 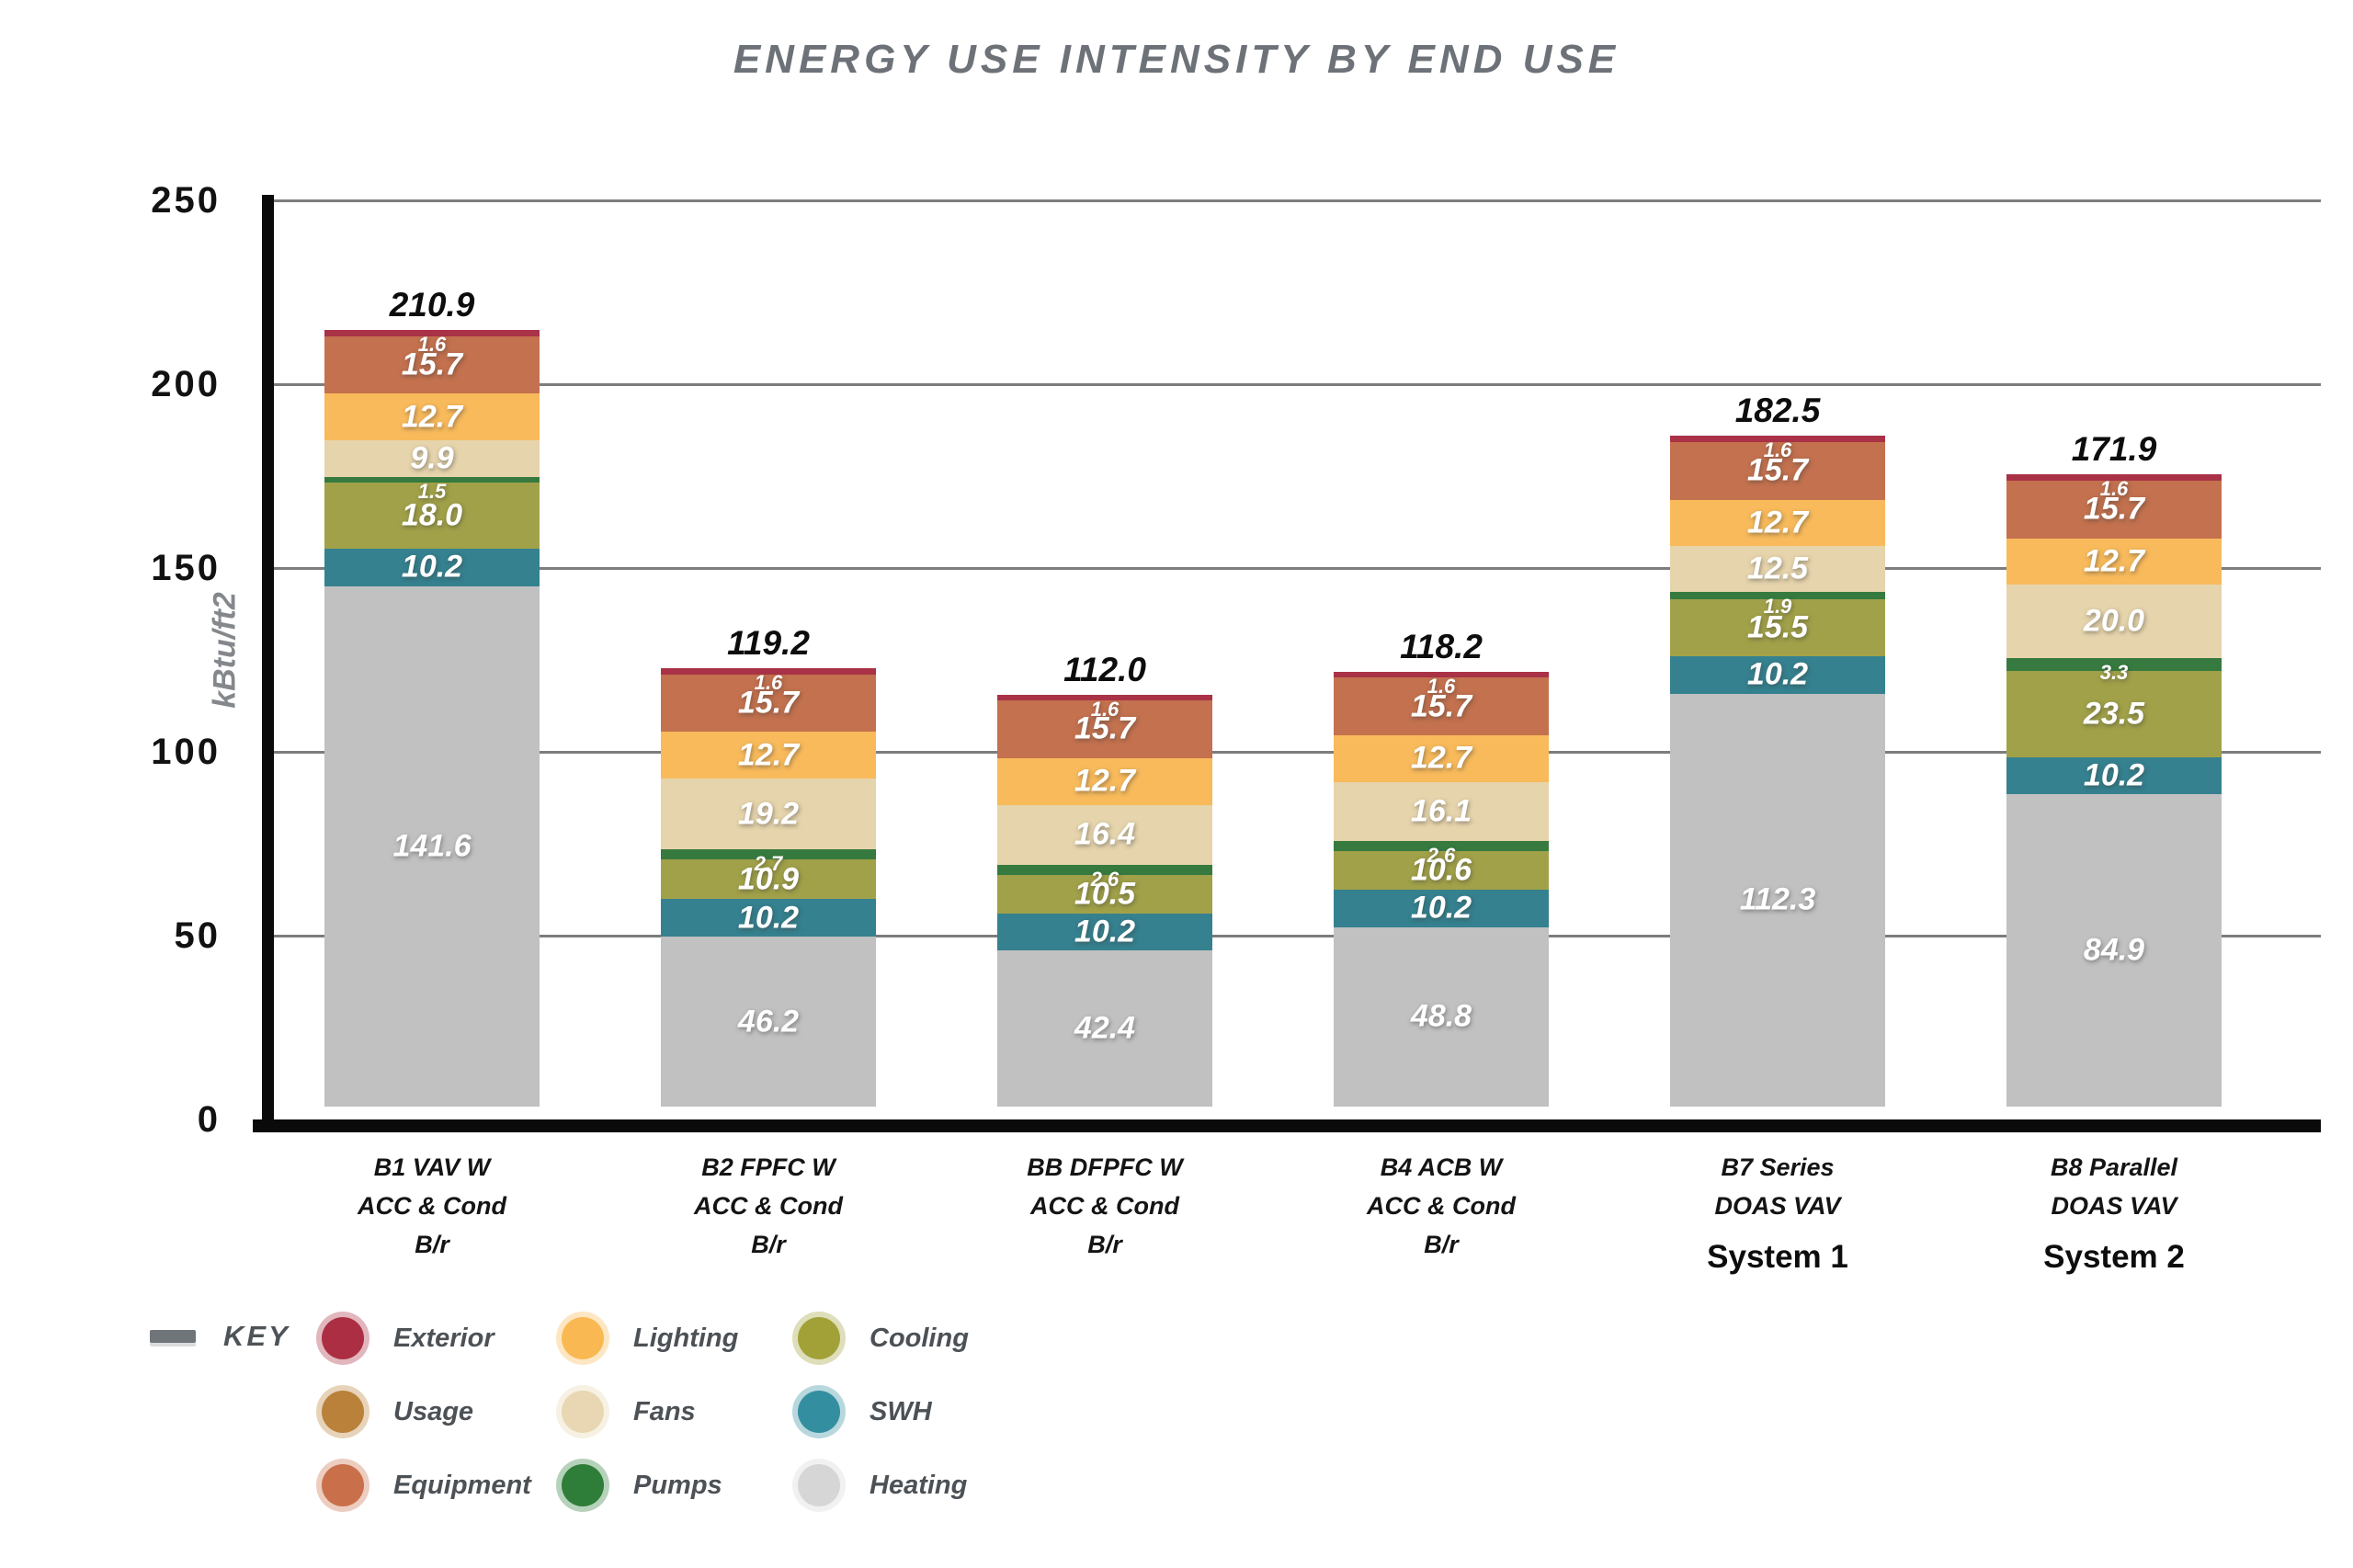 What do you see at coordinates (432, 1207) in the screenshot?
I see `x-label-lines: B1 VAV W ACC & Cond B/r` at bounding box center [432, 1207].